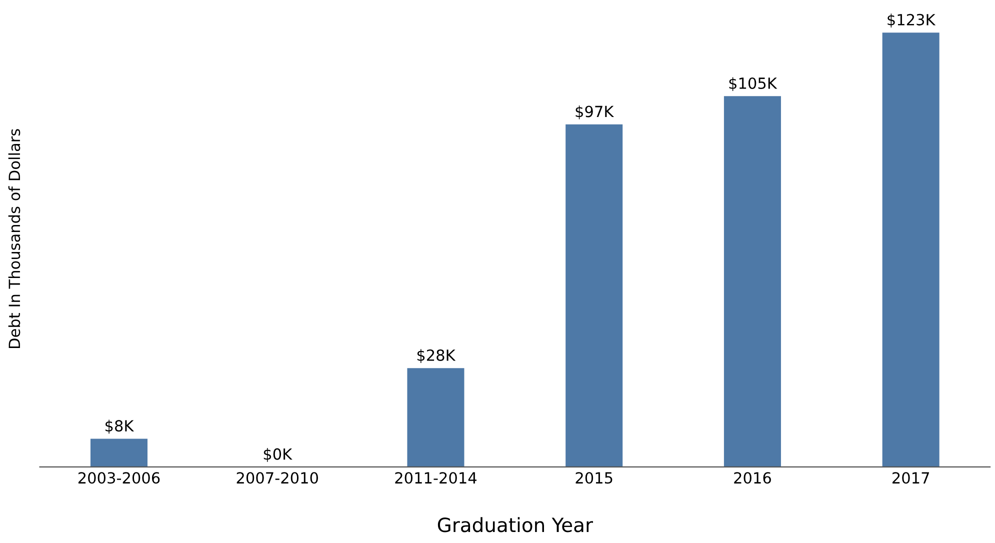 This screenshot has height=543, width=995. What do you see at coordinates (436, 478) in the screenshot?
I see `x-tick-label: 2011-2014` at bounding box center [436, 478].